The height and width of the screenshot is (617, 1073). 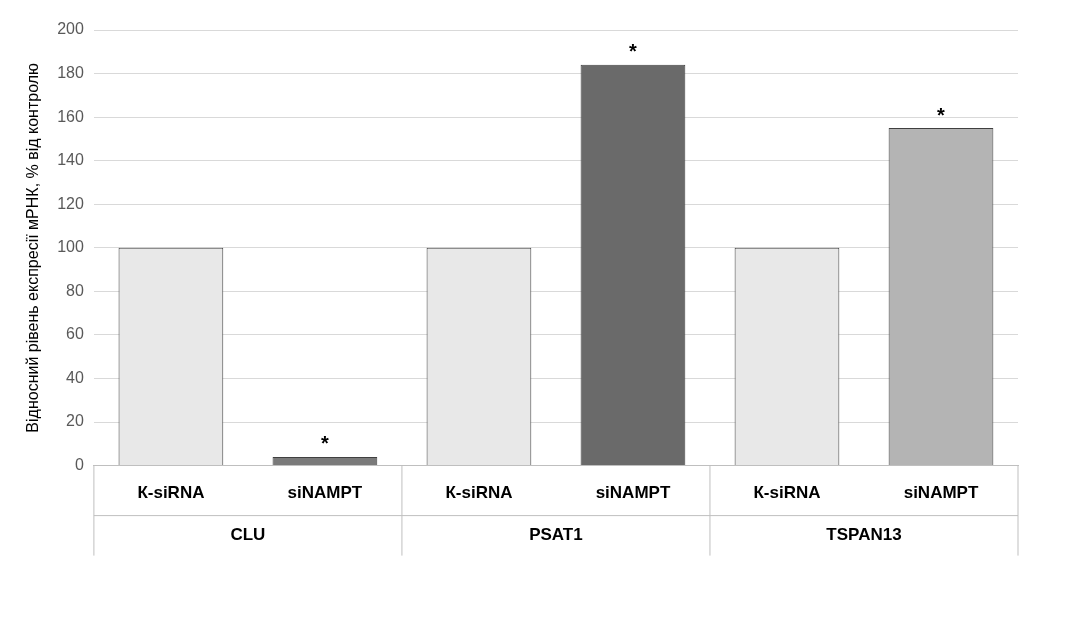 What do you see at coordinates (70, 203) in the screenshot?
I see `y-tick-label: 120` at bounding box center [70, 203].